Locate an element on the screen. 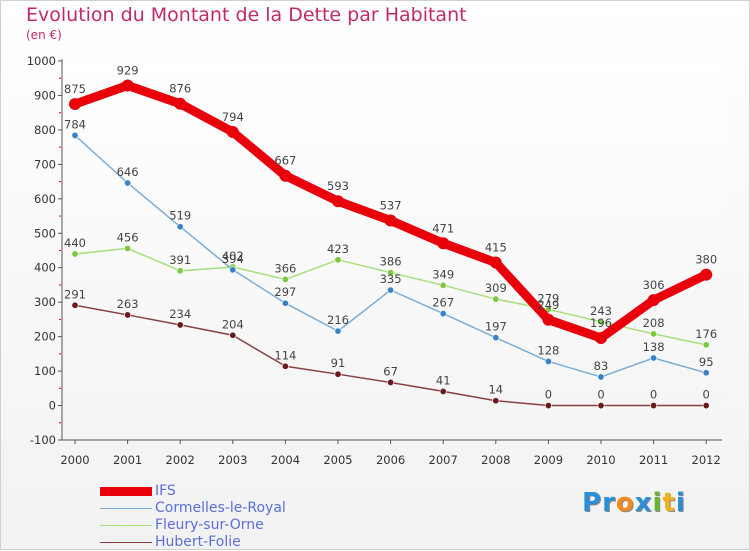 Image resolution: width=750 pixels, height=551 pixels. data-label: 423 is located at coordinates (338, 249).